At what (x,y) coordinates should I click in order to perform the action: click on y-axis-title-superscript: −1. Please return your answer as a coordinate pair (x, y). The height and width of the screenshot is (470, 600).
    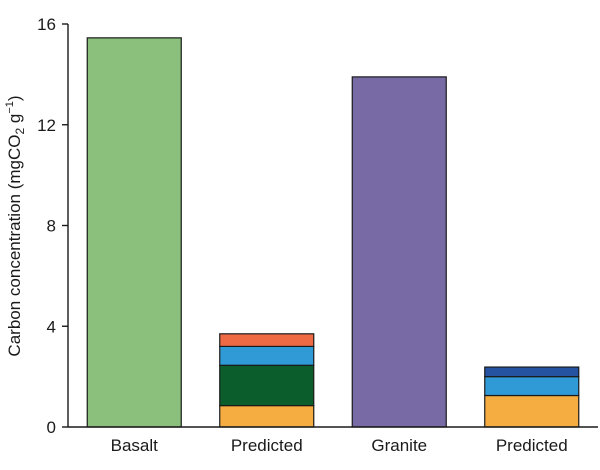
    Looking at the image, I should click on (10, 107).